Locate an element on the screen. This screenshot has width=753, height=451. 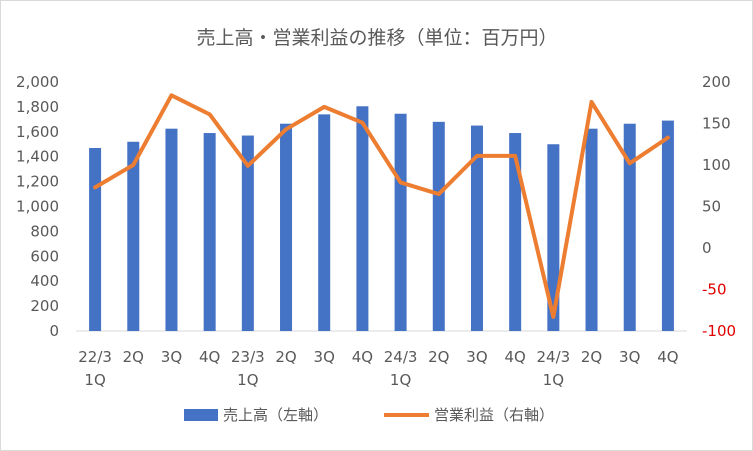
legend-bar-swatch is located at coordinates (201, 415).